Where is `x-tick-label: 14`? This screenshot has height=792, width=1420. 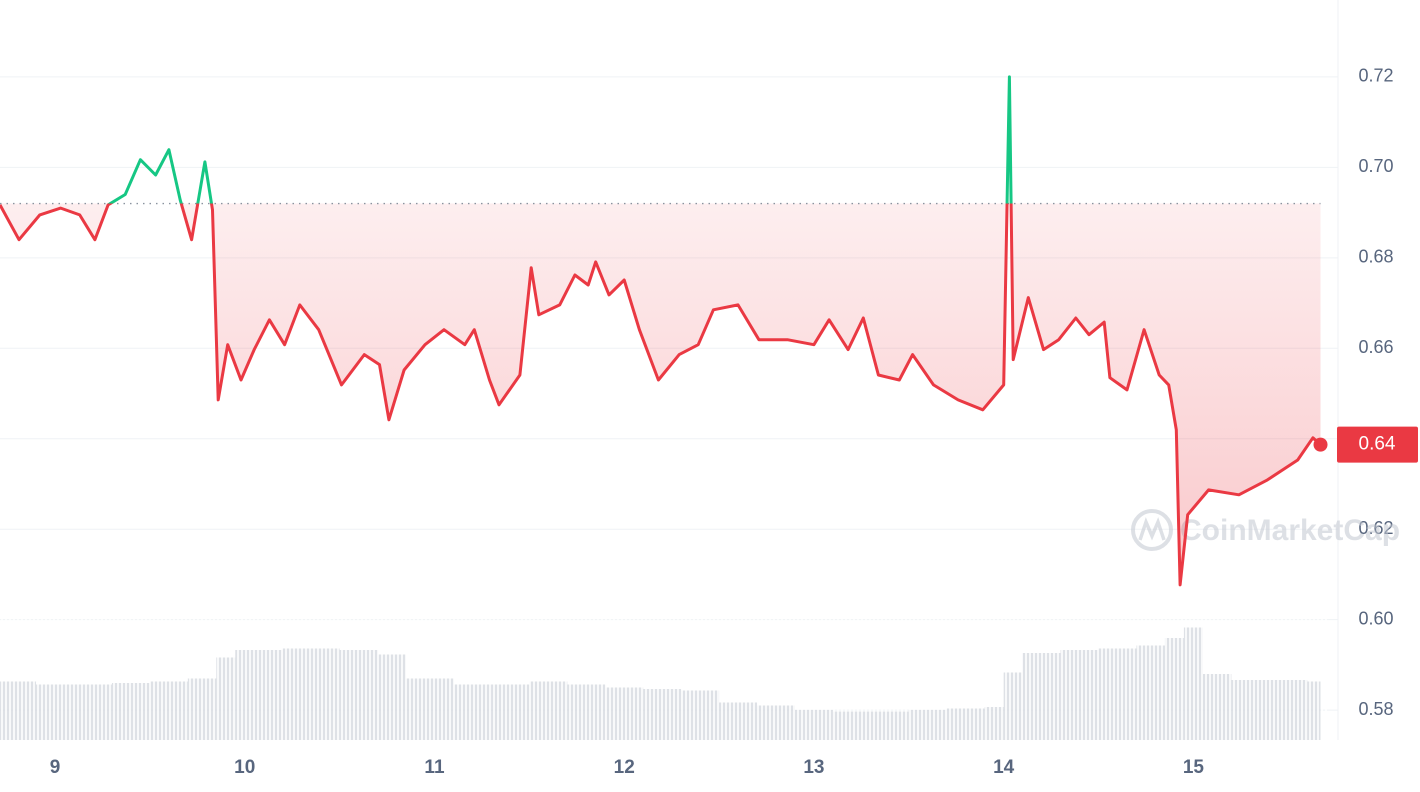 x-tick-label: 14 is located at coordinates (1004, 767).